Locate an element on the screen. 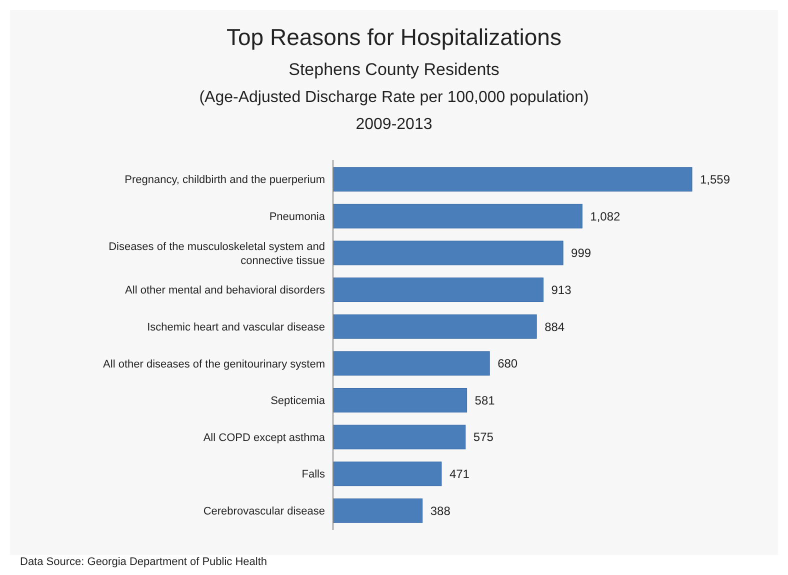 This screenshot has width=788, height=575. y-tick-label: Falls is located at coordinates (314, 474).